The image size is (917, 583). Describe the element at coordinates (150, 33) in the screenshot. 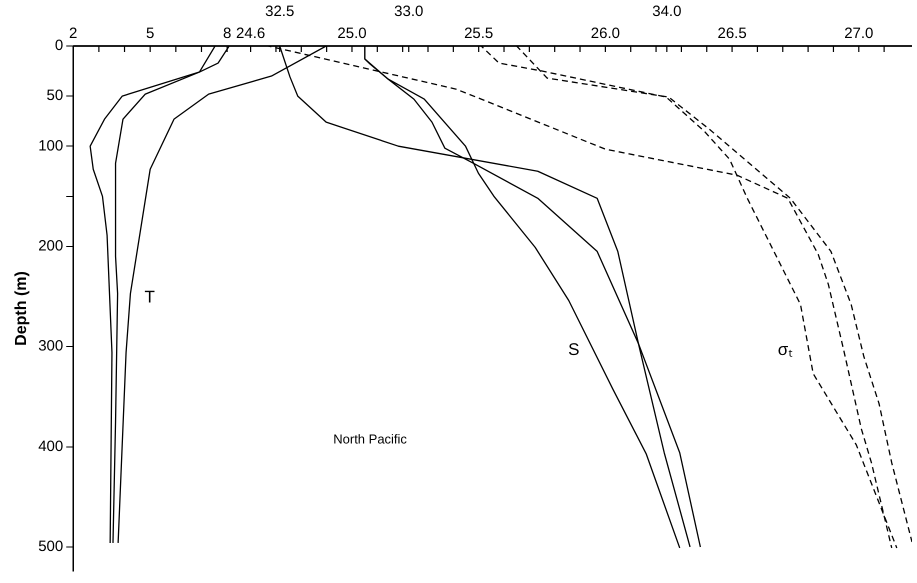

I see `x-tick-label: 5` at that location.